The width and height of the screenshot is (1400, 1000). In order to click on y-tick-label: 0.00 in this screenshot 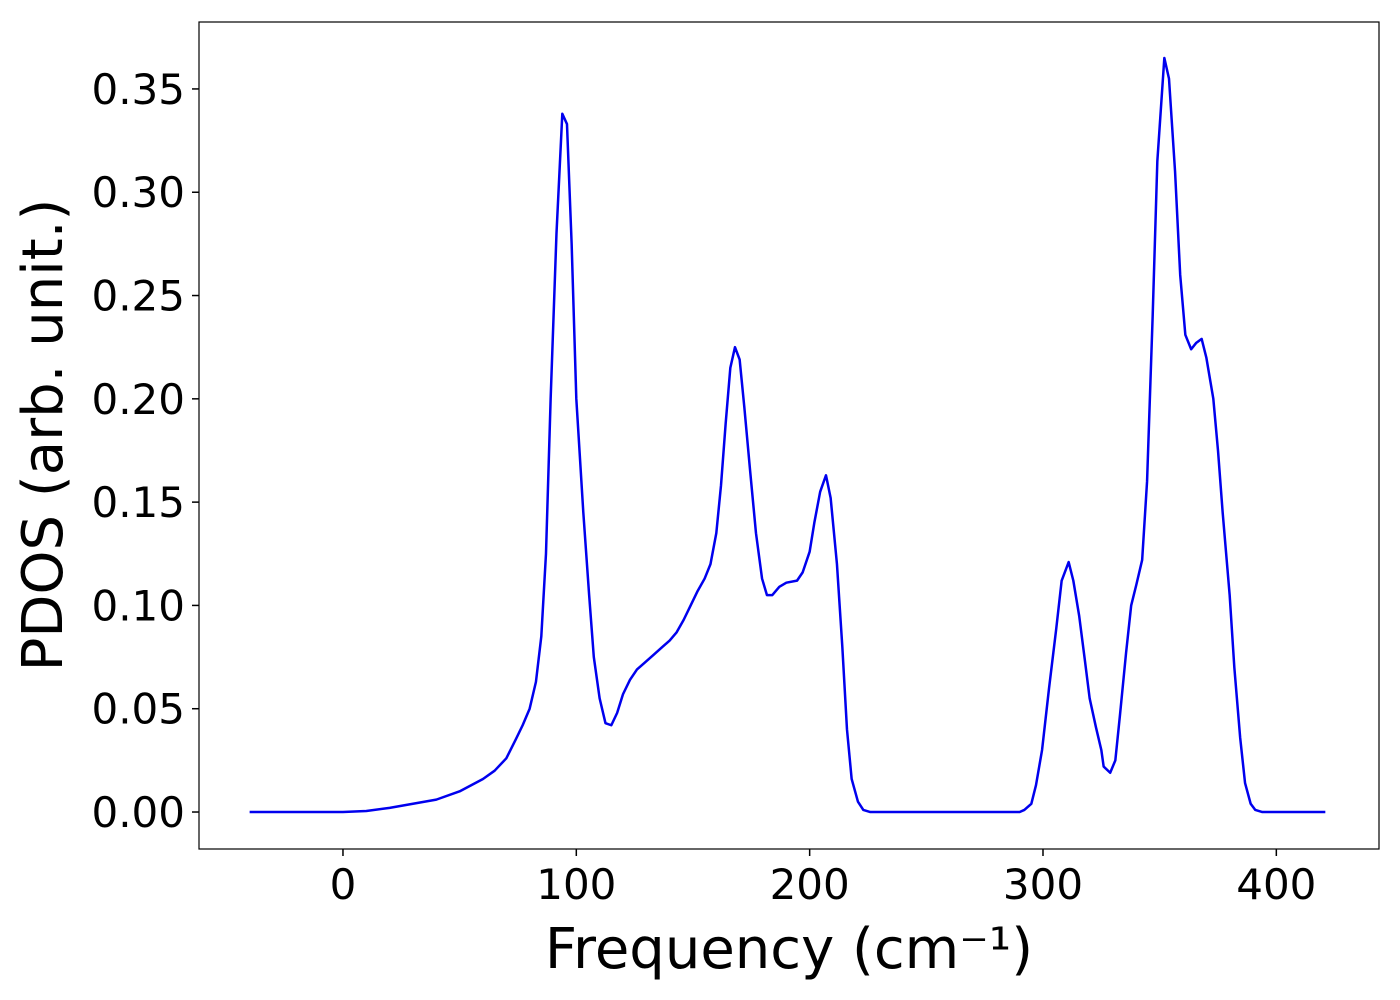, I will do `click(138, 812)`.